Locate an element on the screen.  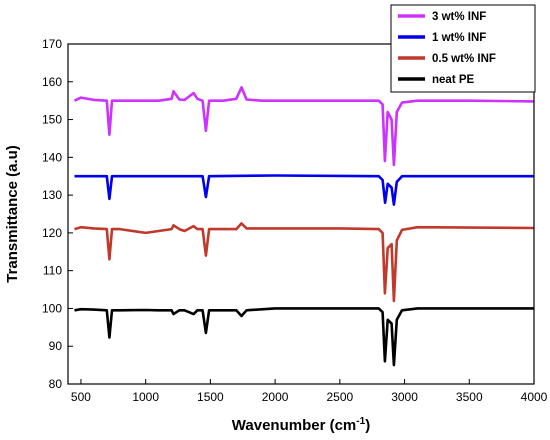
legend-entries: 3 wt% INF 1 wt% INF 0.5 wt% INF neat PE is located at coordinates (447, 48).